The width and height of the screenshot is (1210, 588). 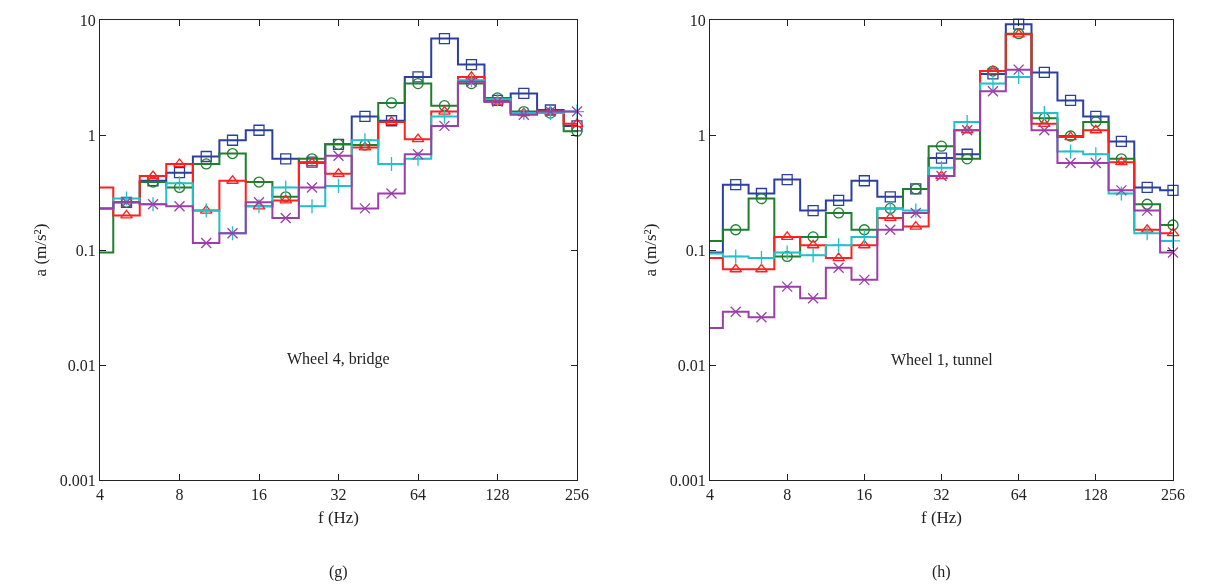 What do you see at coordinates (942, 359) in the screenshot?
I see `annotation: Wheel 1, tunnel` at bounding box center [942, 359].